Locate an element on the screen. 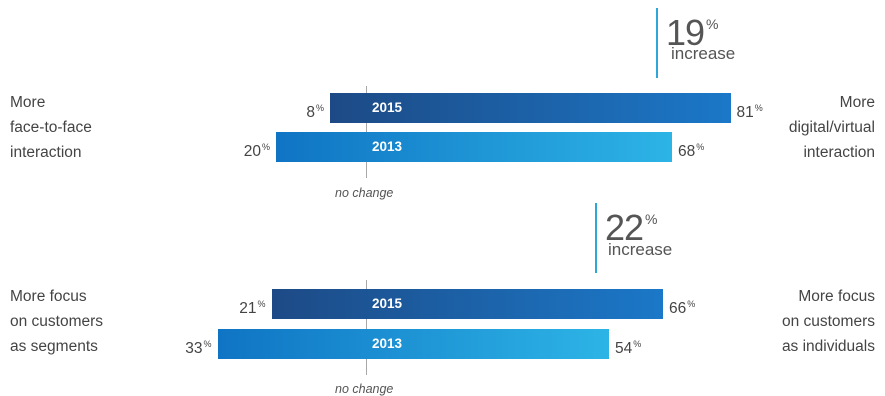  right-value-label: 81% is located at coordinates (749, 112).